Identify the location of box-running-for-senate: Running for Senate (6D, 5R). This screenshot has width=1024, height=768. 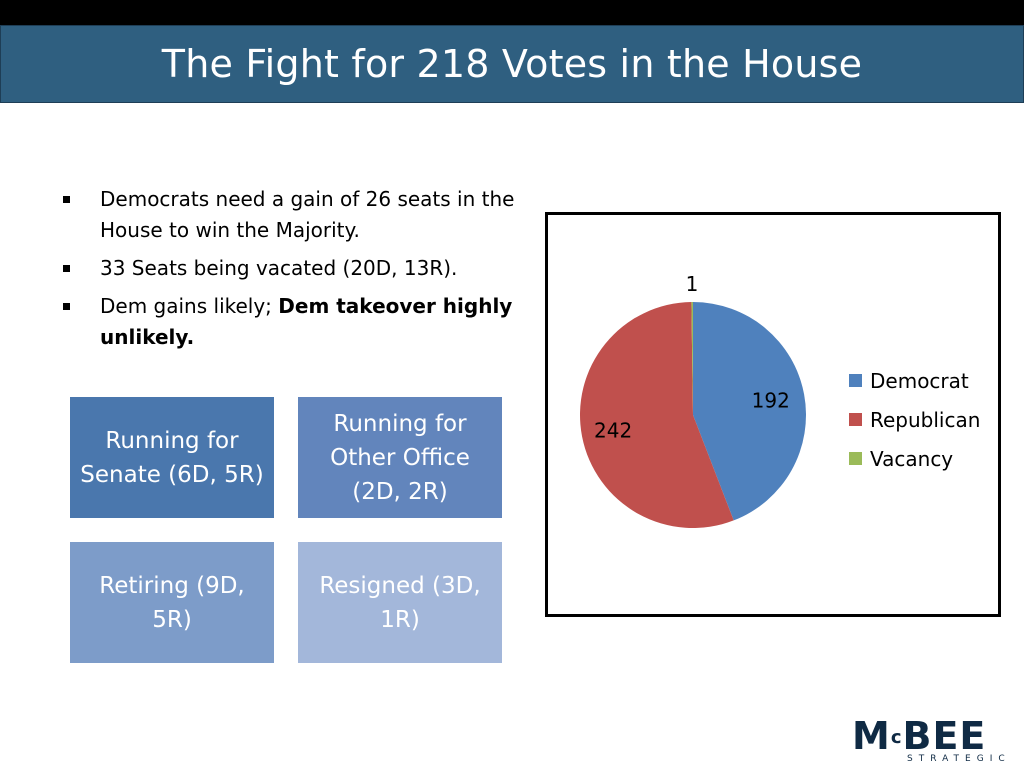
(172, 457).